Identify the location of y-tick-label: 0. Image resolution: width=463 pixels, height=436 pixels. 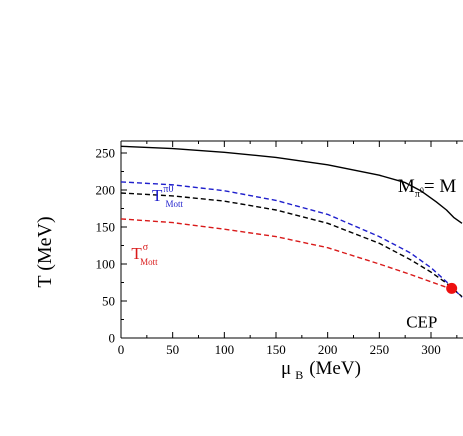
(112, 338).